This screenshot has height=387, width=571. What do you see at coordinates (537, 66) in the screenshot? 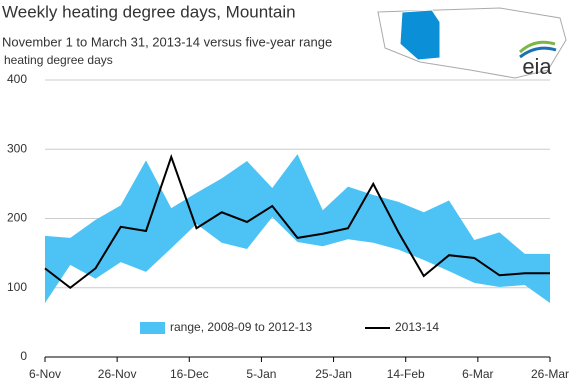
I see `logo-text: eia` at bounding box center [537, 66].